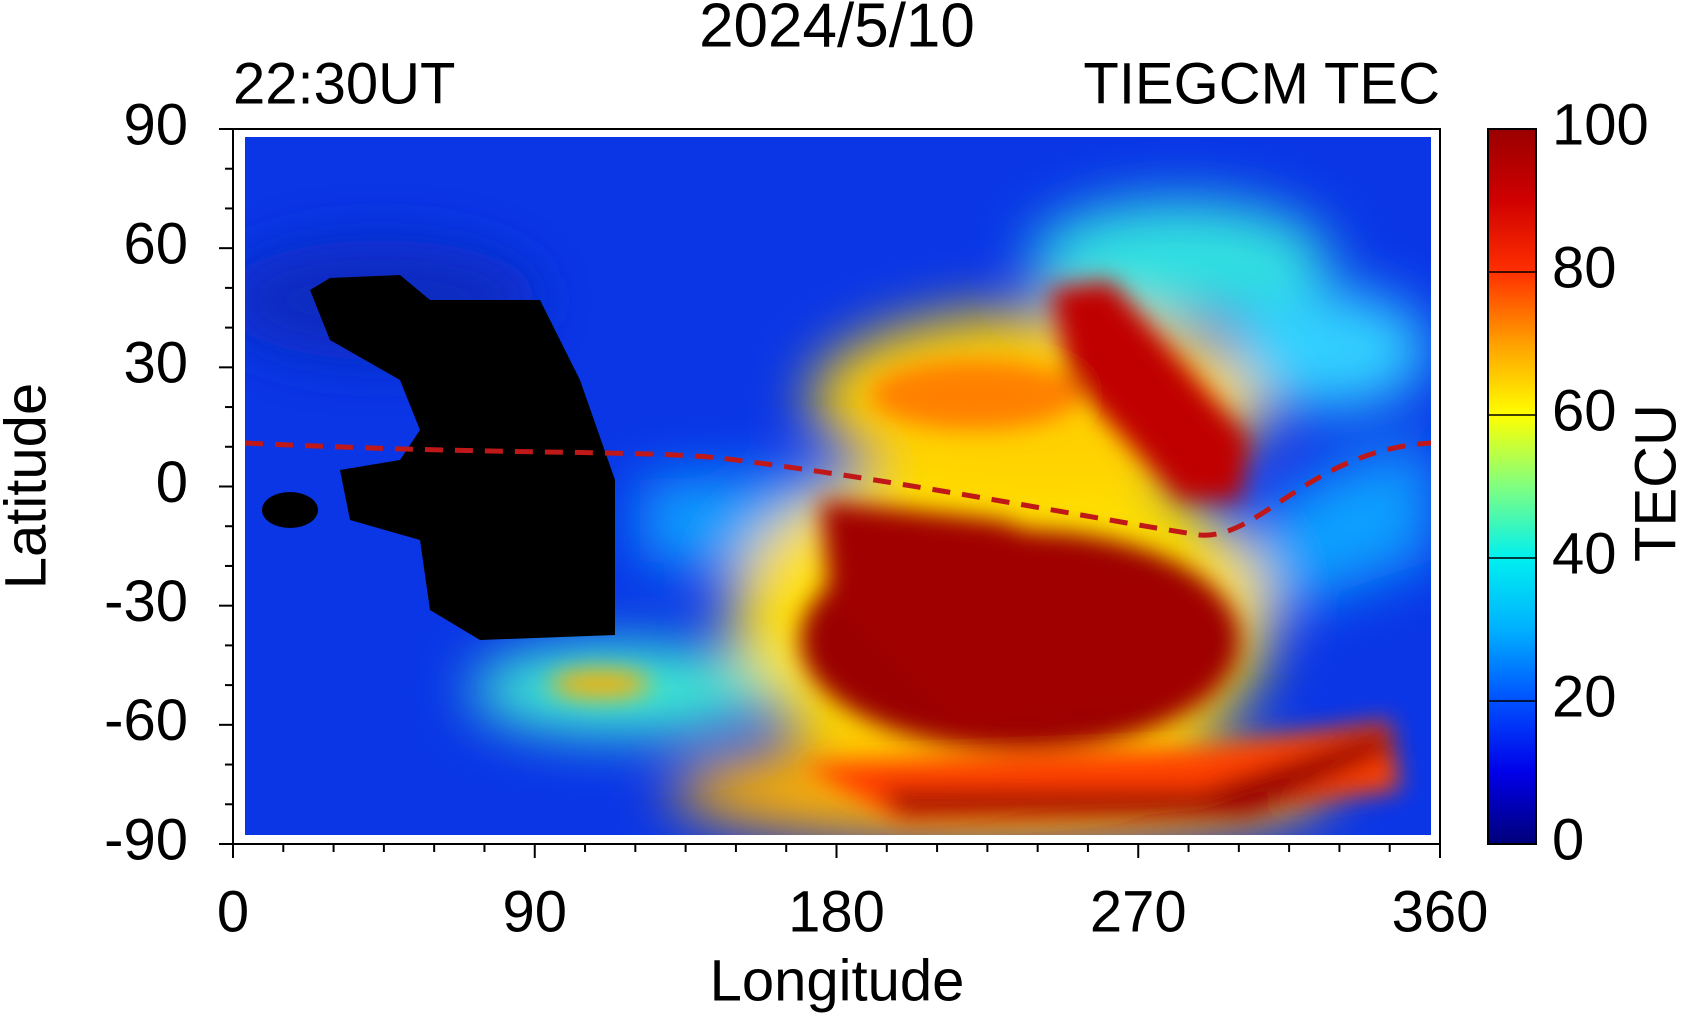  Describe the element at coordinates (1600, 124) in the screenshot. I see `colorbar-tick-label: 100` at that location.